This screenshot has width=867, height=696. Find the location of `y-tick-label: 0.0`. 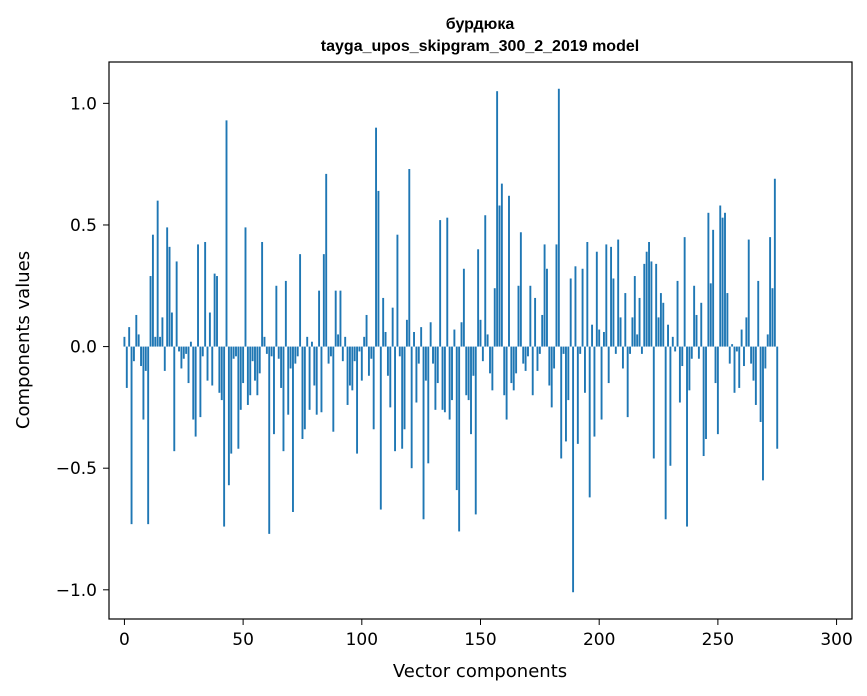

y-tick-label: 0.0 is located at coordinates (83, 348).